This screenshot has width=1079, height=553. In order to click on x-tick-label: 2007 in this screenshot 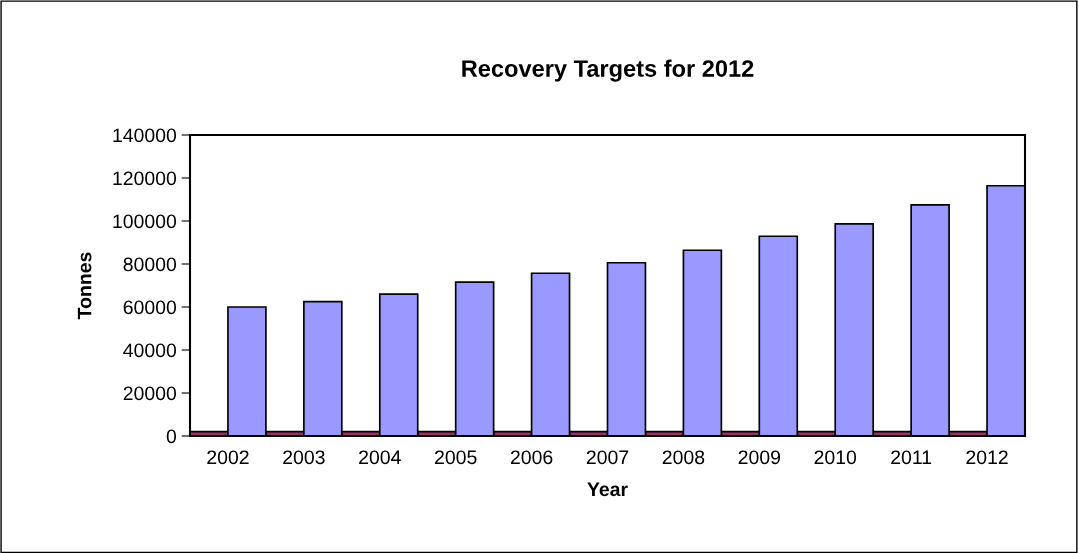, I will do `click(607, 457)`.